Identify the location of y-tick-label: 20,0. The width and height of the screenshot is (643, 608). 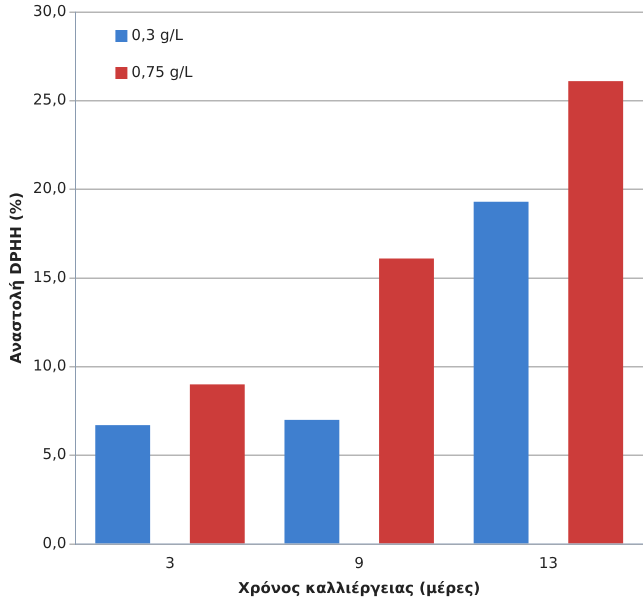
(49, 188).